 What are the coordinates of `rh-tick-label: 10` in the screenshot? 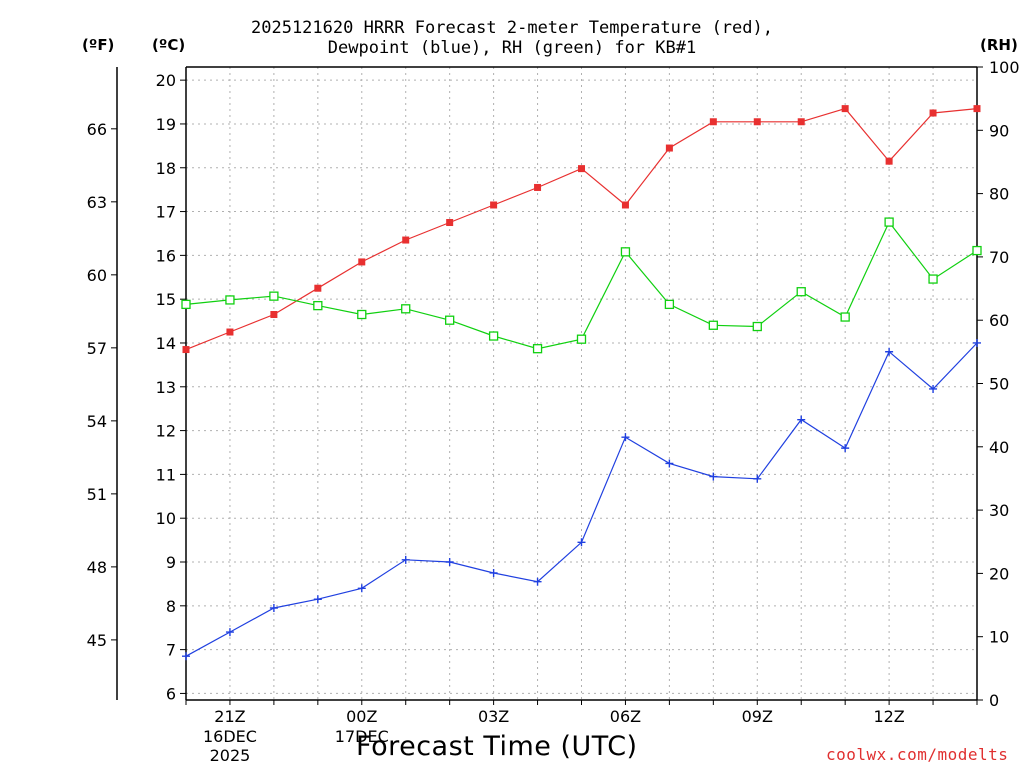 It's located at (999, 637).